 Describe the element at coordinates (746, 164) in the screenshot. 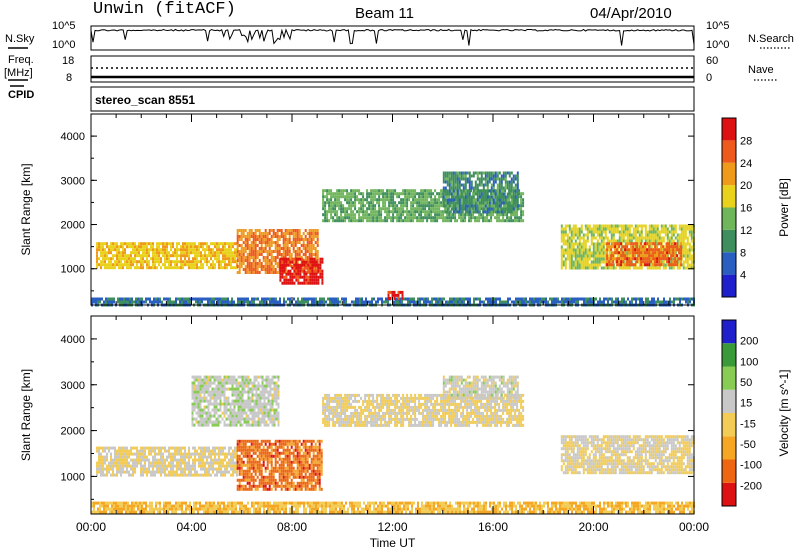

I see `power-colorbar-tick: 24` at that location.